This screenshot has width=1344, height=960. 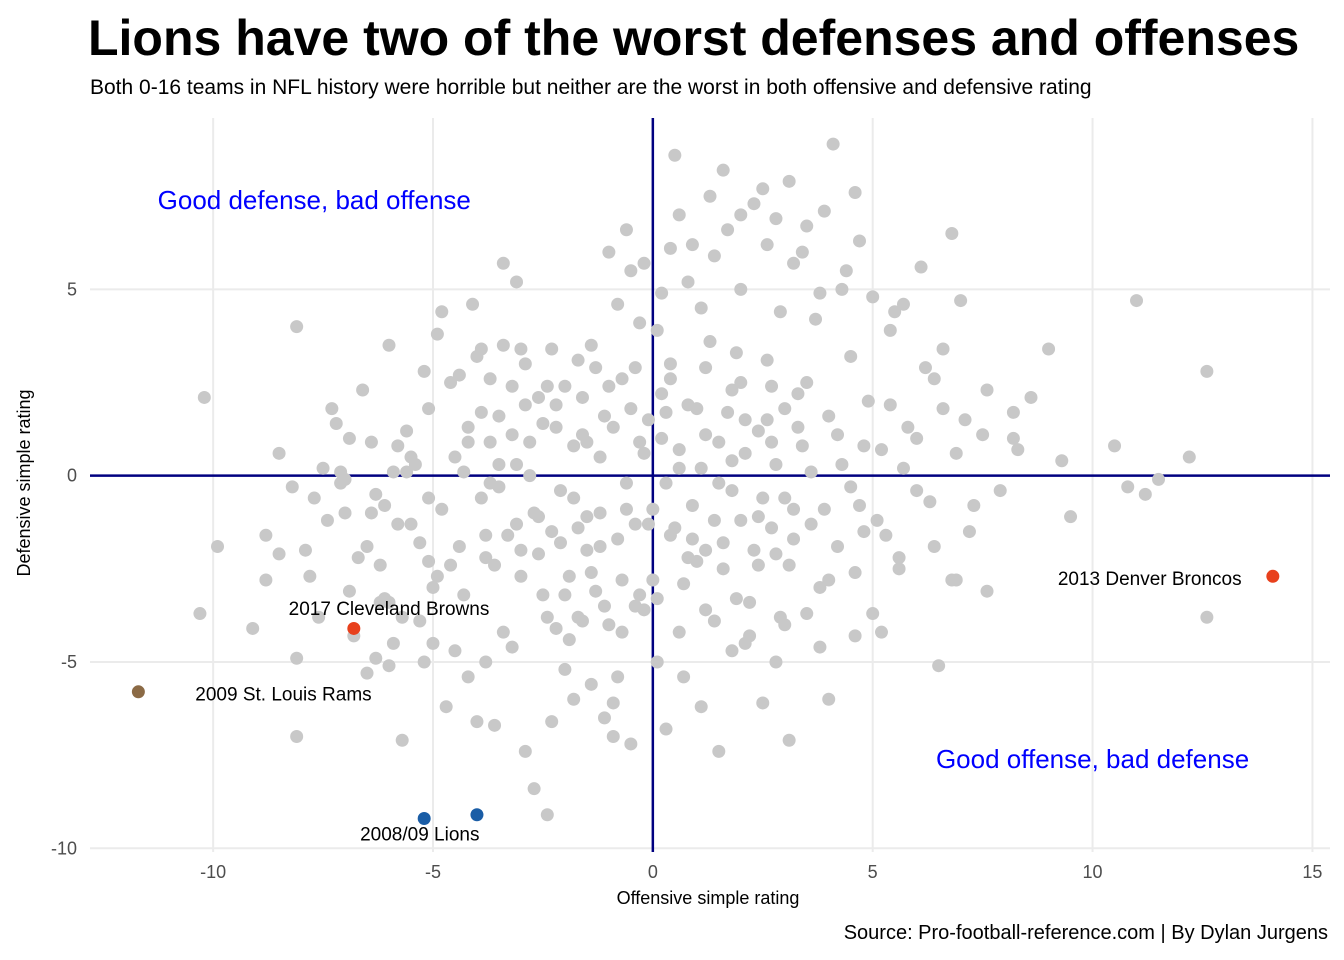 I want to click on y-tick-label: -10, so click(x=64, y=848).